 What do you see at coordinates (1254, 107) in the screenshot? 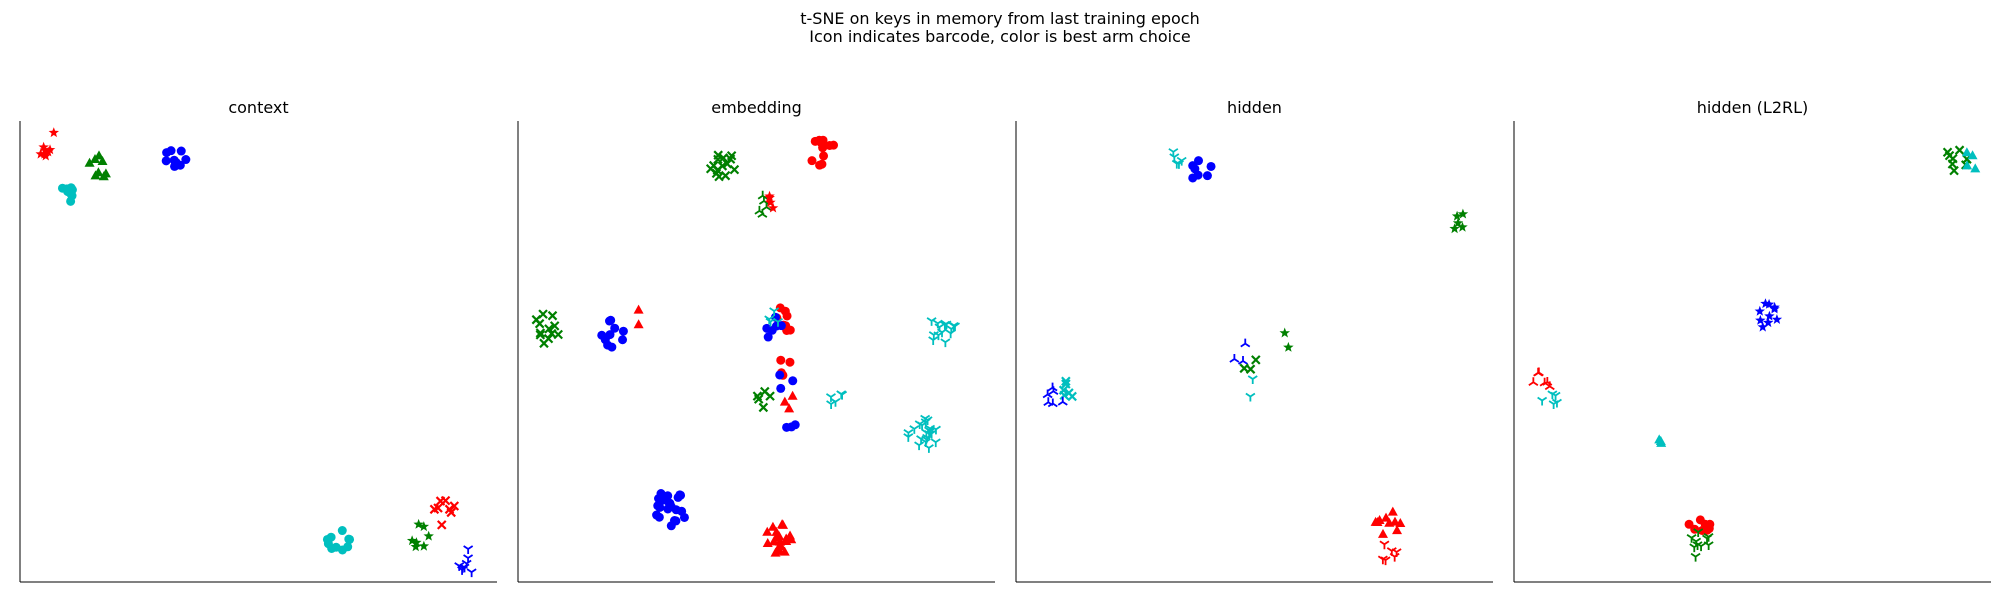
I see `panel-title: hidden` at bounding box center [1254, 107].